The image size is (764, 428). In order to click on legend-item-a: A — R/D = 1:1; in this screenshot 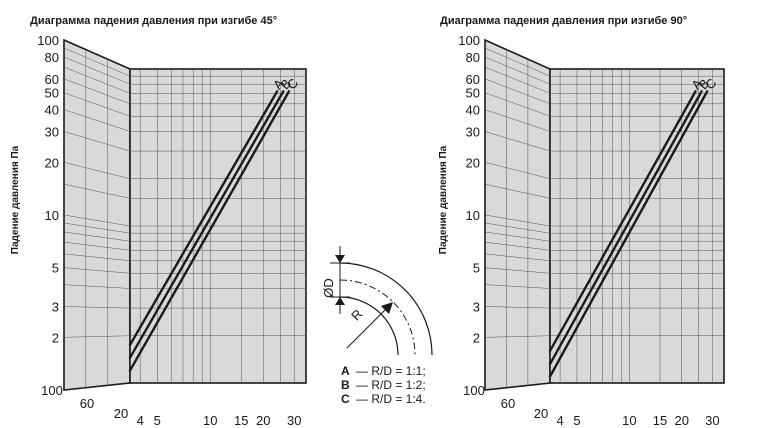, I will do `click(383, 371)`.